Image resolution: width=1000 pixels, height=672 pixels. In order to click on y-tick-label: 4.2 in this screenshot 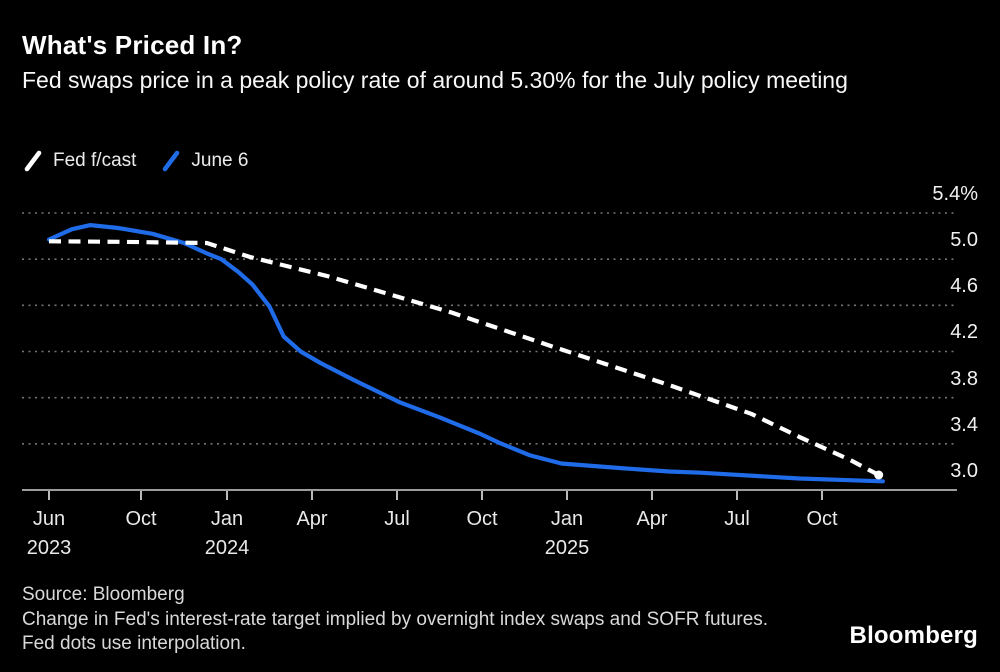, I will do `click(964, 332)`.